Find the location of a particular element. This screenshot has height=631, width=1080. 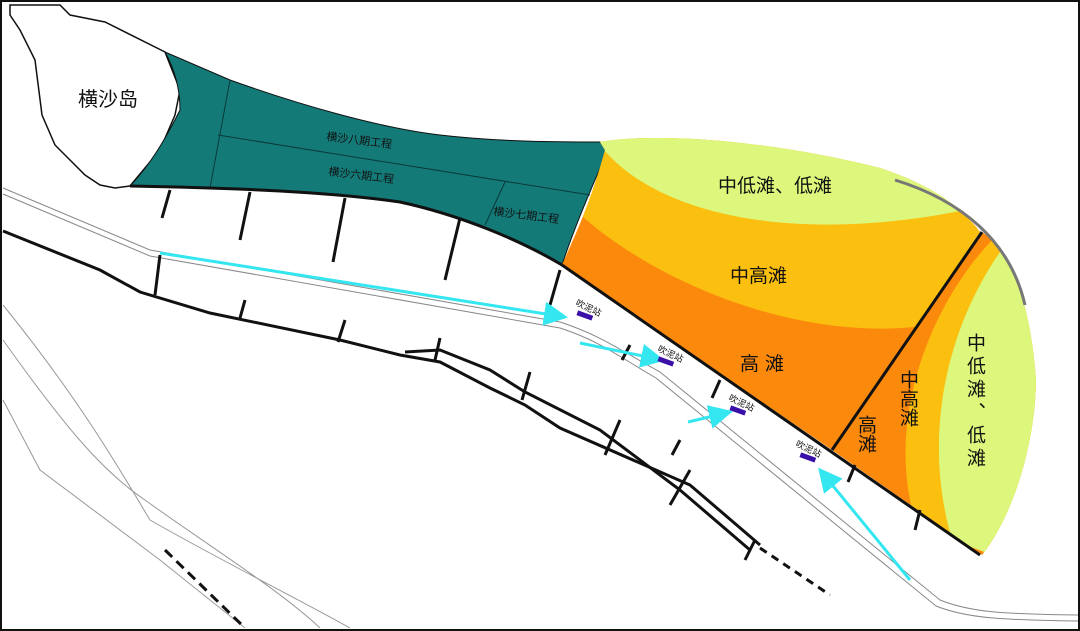

zone-label-right-mid-high: 中高滩 is located at coordinates (908, 398).